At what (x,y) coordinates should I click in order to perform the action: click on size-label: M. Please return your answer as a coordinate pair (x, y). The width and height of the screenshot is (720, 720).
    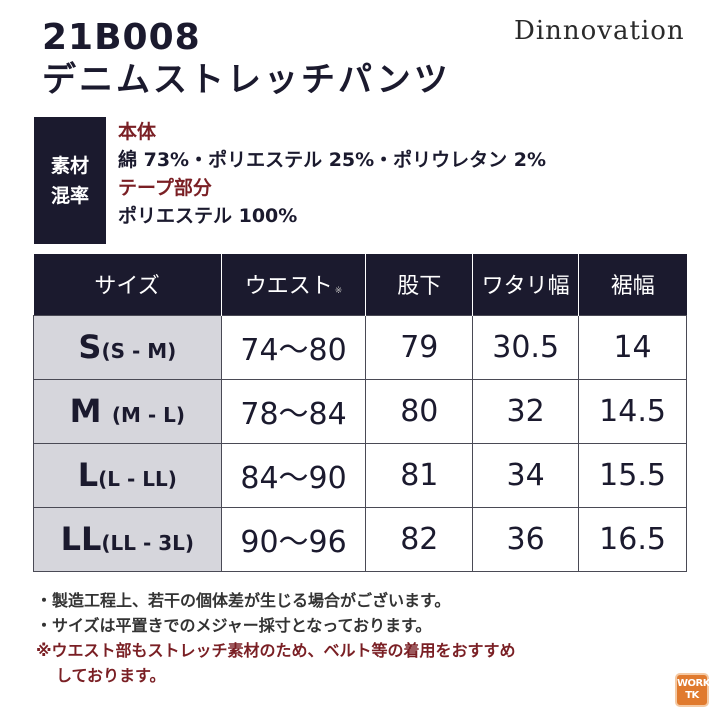
    Looking at the image, I should click on (85, 411).